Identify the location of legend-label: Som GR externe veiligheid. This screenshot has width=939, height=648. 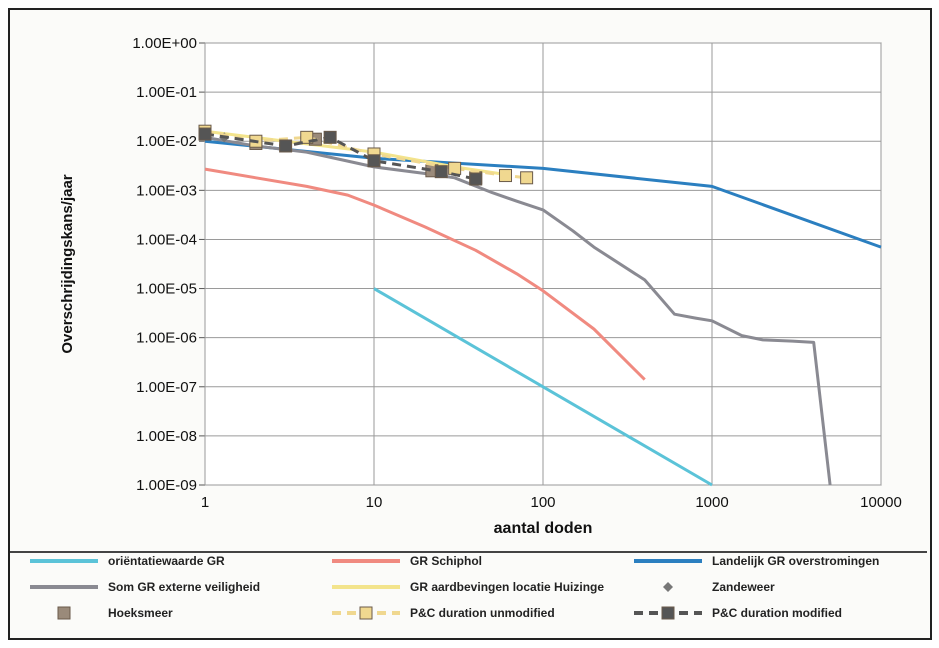
(184, 587).